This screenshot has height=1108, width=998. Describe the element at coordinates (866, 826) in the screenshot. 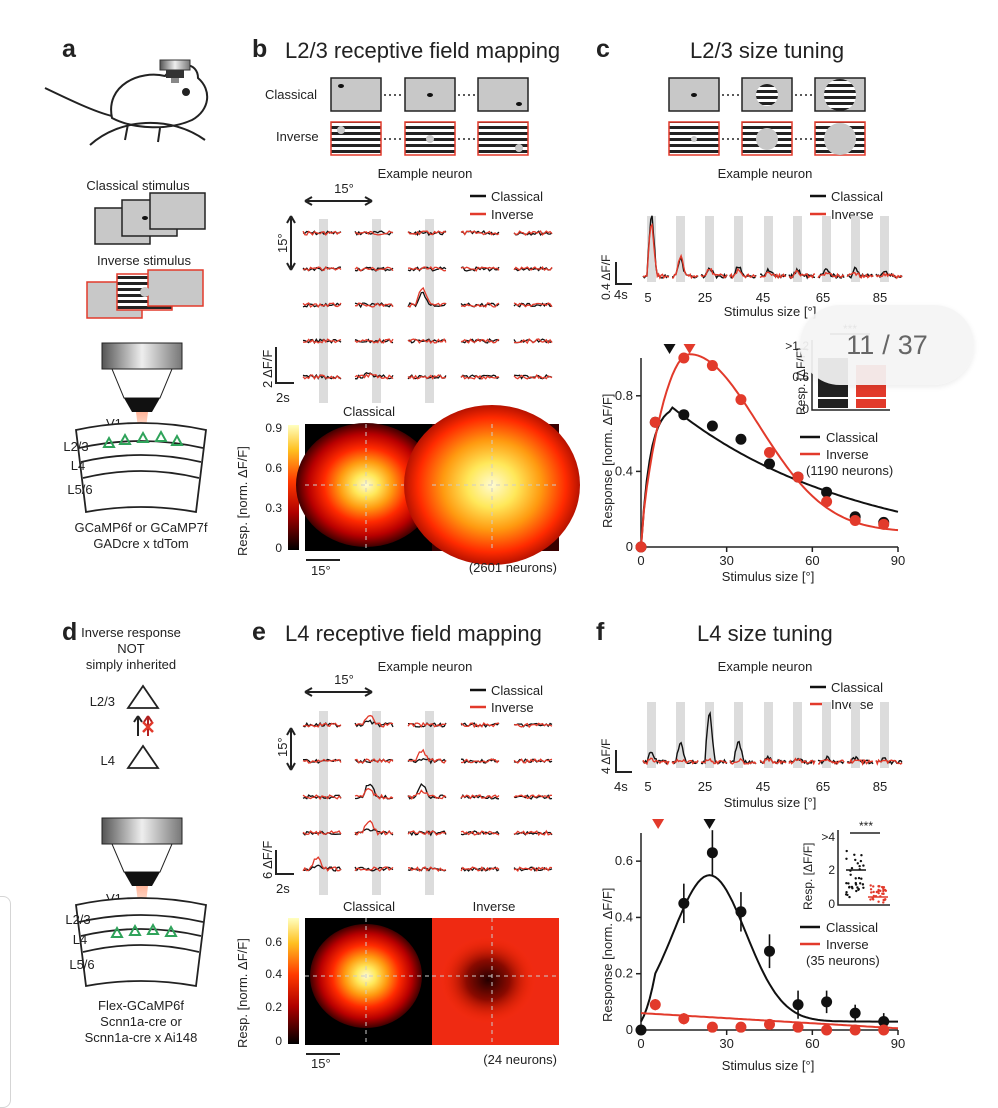

I see `inset-stars: ***` at that location.